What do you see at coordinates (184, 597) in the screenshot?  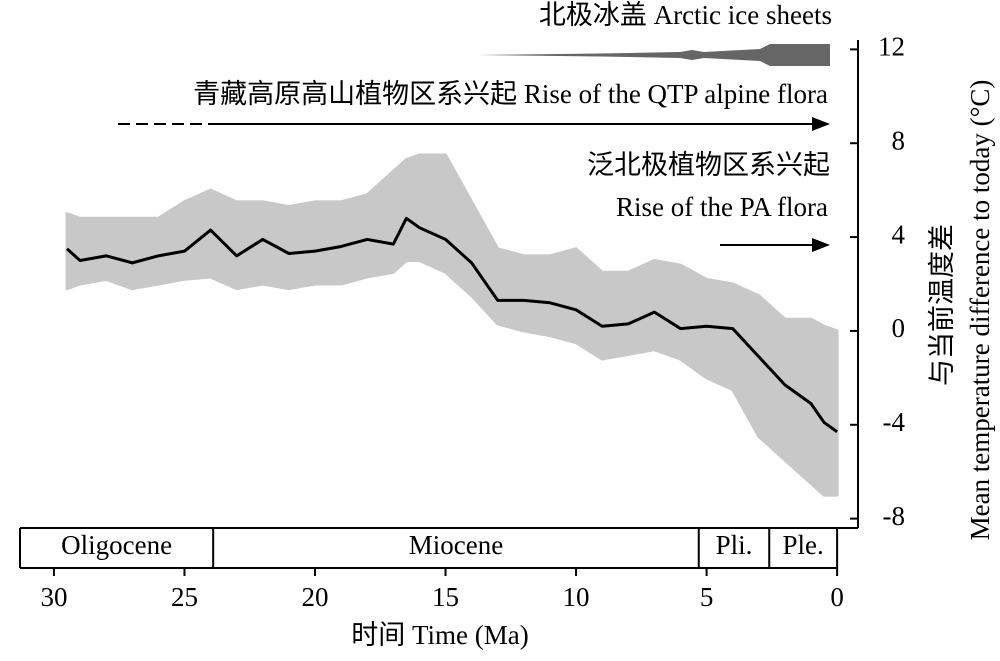 I see `x-tick-label: 25` at bounding box center [184, 597].